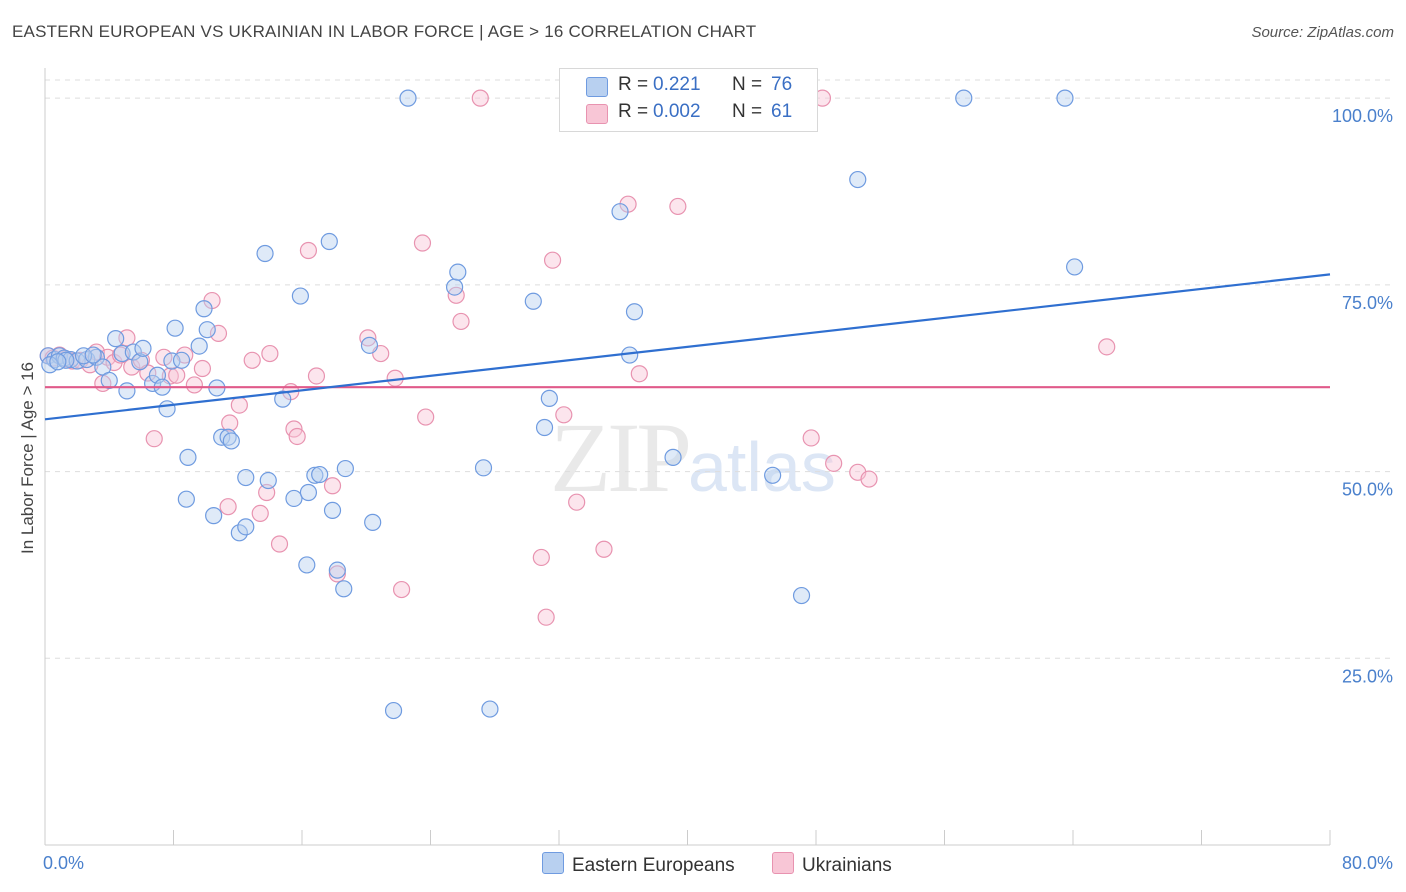  I want to click on series-legend: Eastern Europeans Ukrainians, so click(703, 865).